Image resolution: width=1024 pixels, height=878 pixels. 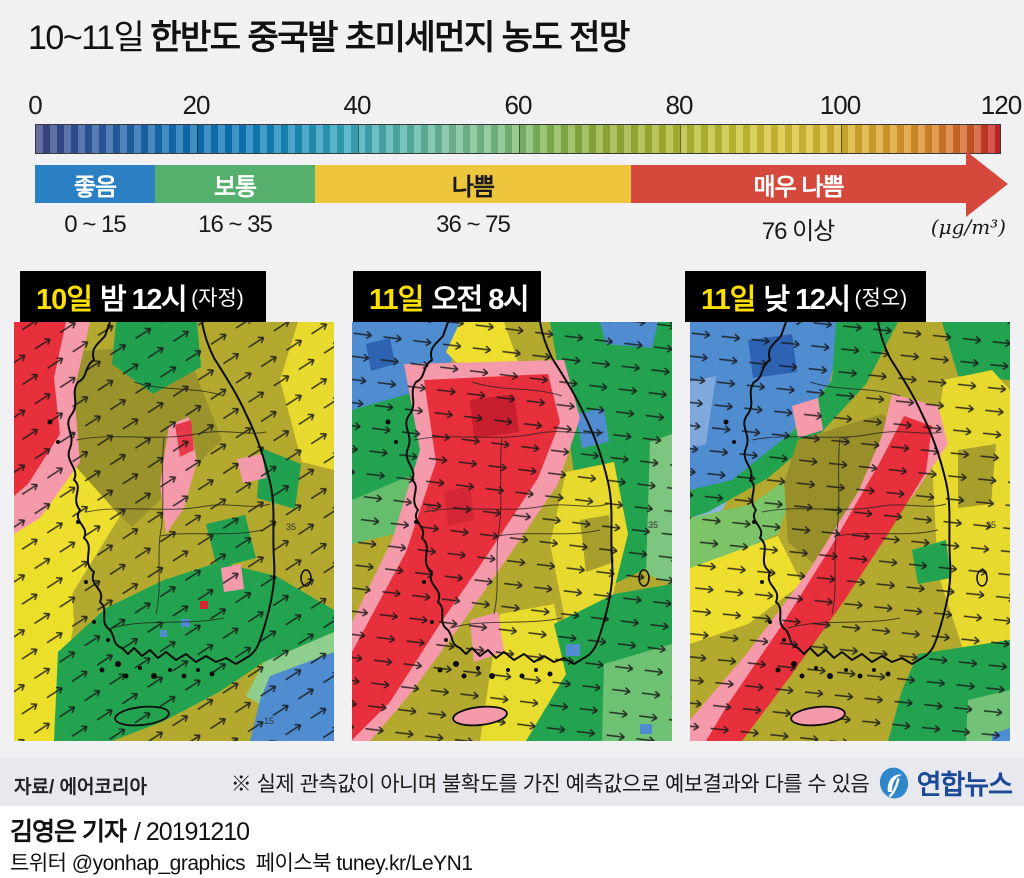 What do you see at coordinates (235, 187) in the screenshot?
I see `category-moderate-label: 보통` at bounding box center [235, 187].